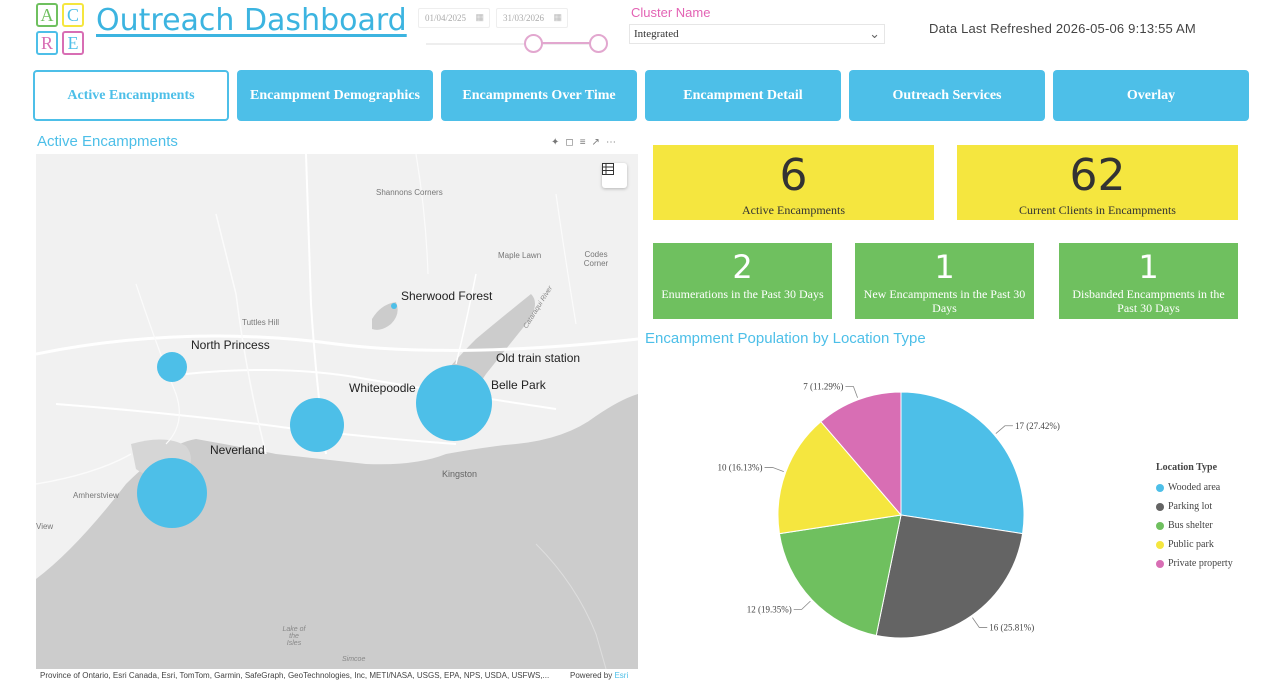  I want to click on legend-title: Location Type, so click(1187, 467).